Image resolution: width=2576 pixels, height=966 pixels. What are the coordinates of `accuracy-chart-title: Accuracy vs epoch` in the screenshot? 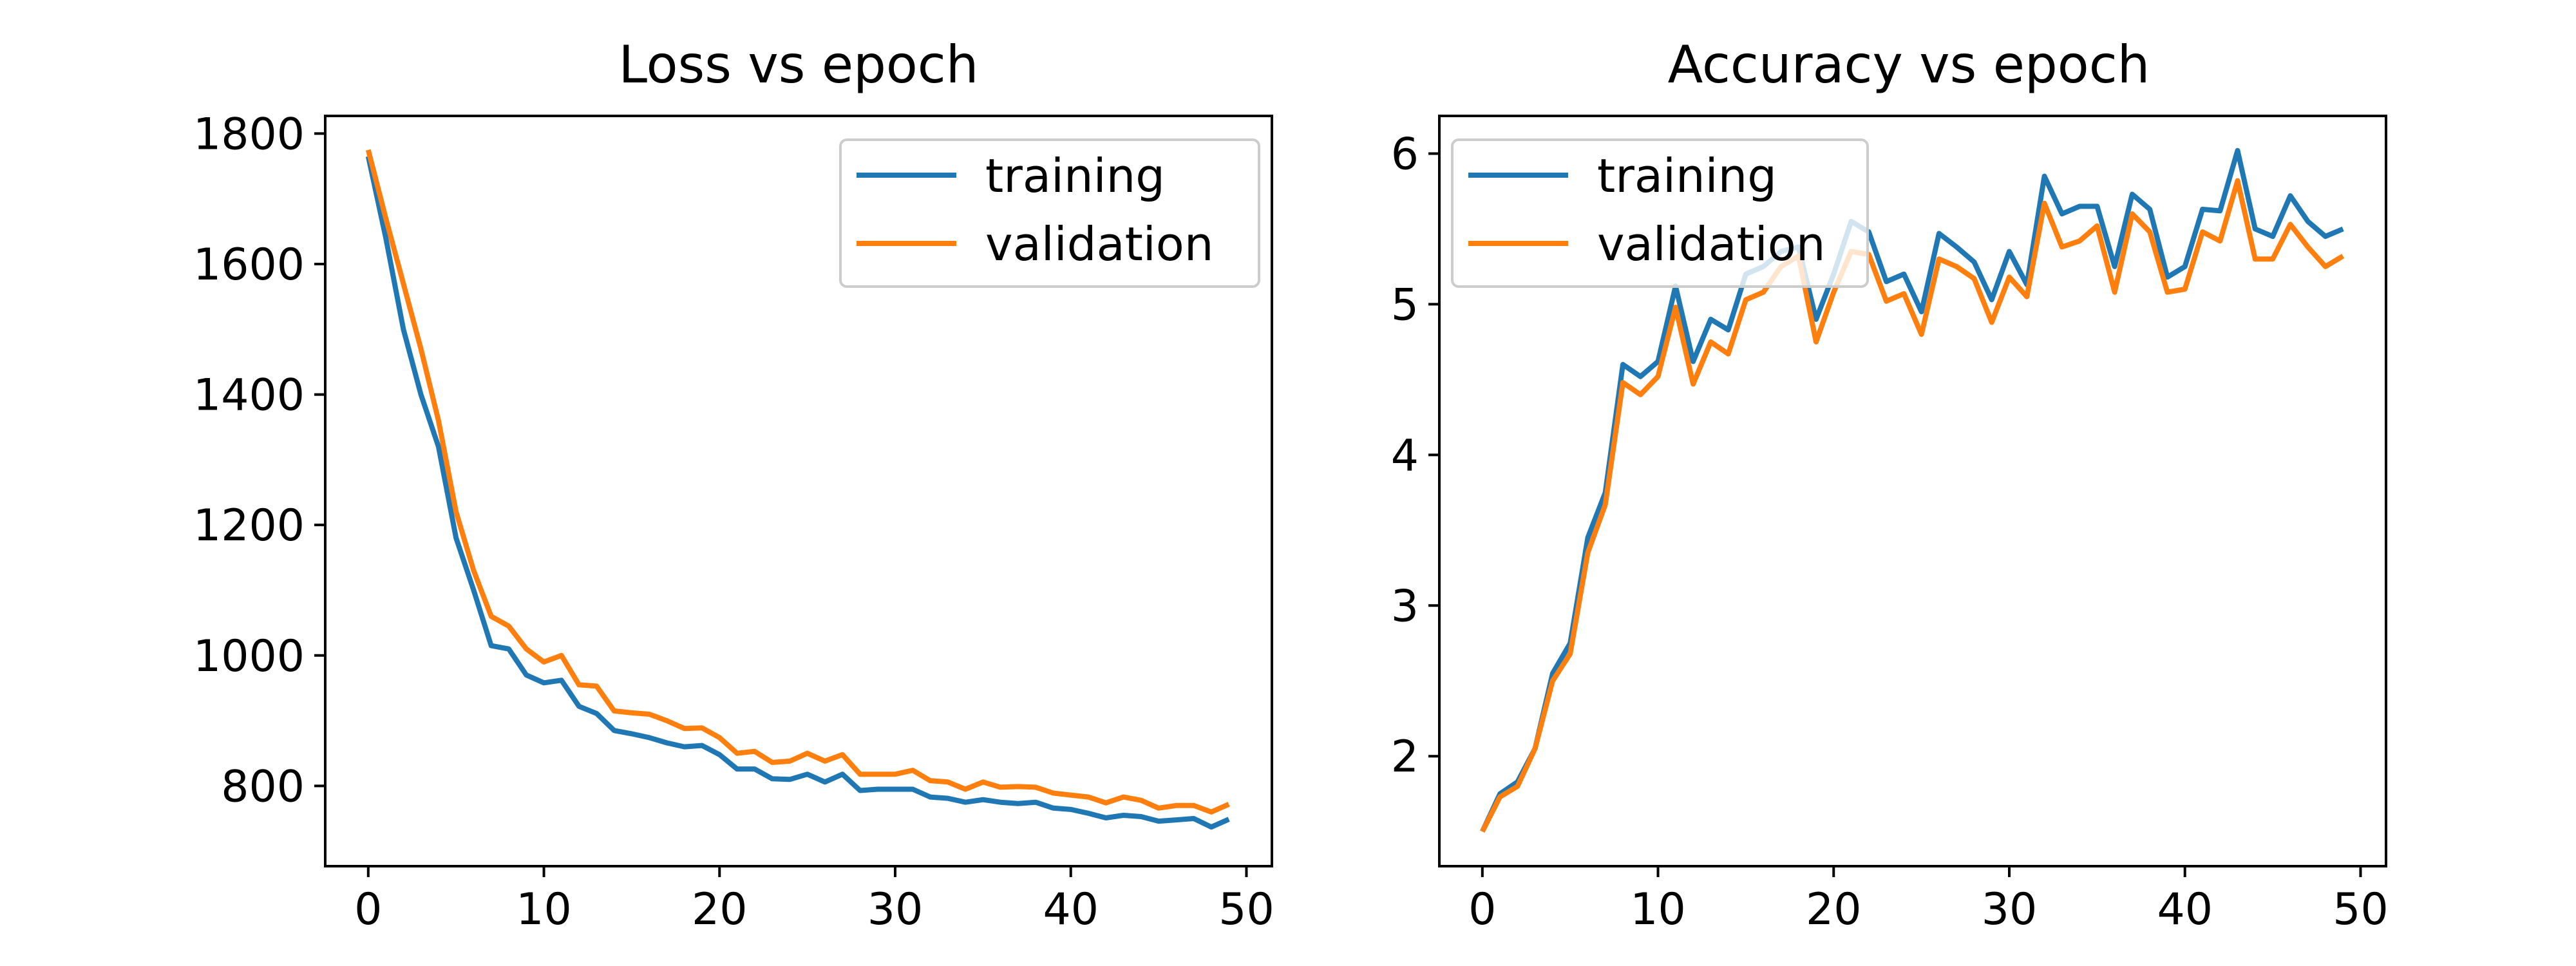 It's located at (1909, 65).